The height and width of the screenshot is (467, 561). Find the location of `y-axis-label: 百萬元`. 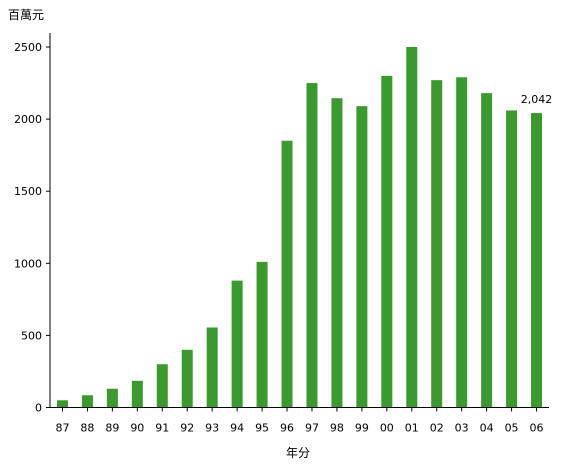

y-axis-label: 百萬元 is located at coordinates (26, 15).